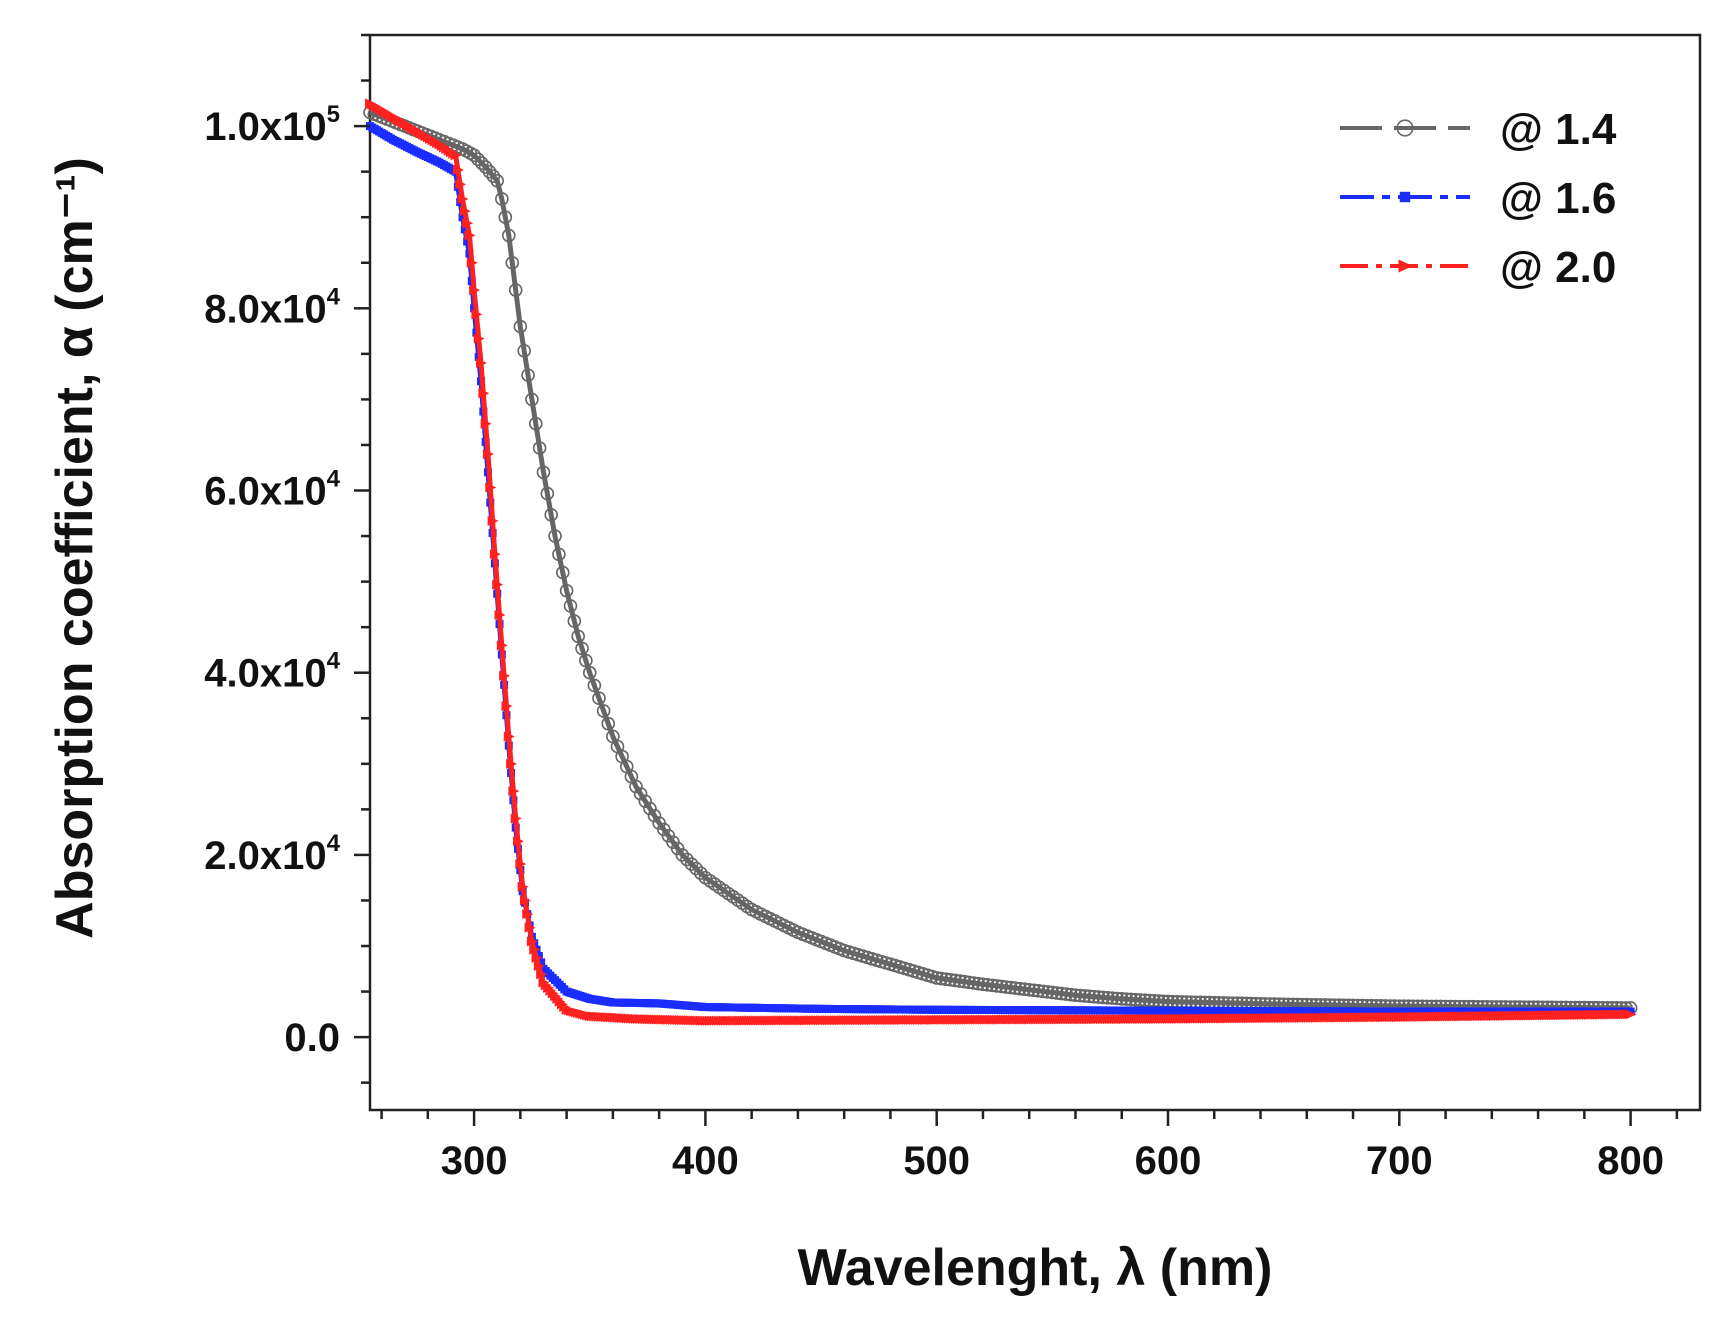  Describe the element at coordinates (1478, 129) in the screenshot. I see `legend-item: @ 1.4` at that location.